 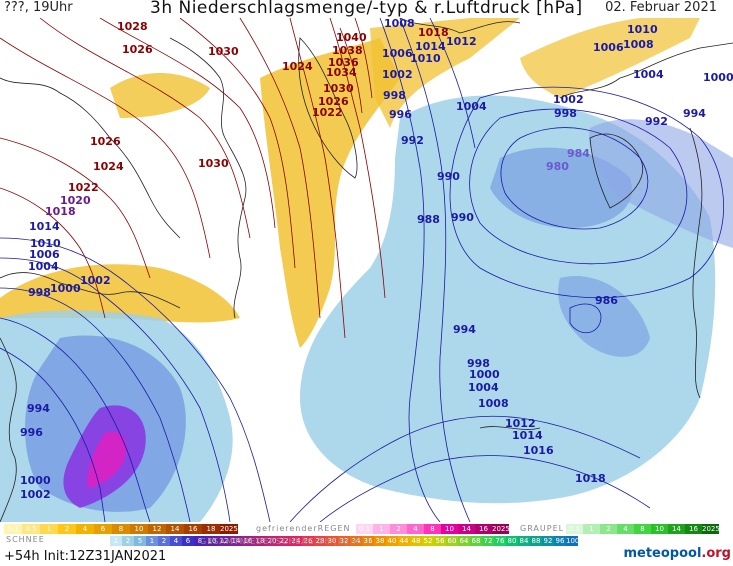 What do you see at coordinates (31, 432) in the screenshot?
I see `isobar-label: 996` at bounding box center [31, 432].